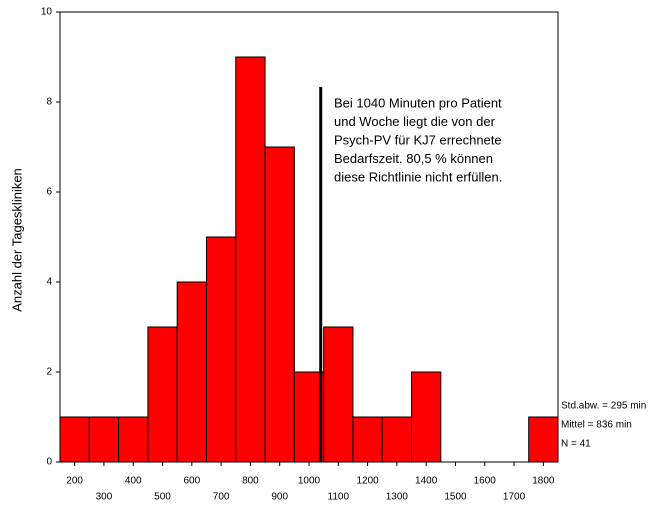 Image resolution: width=671 pixels, height=507 pixels. I want to click on x-tick-label: 600, so click(191, 481).